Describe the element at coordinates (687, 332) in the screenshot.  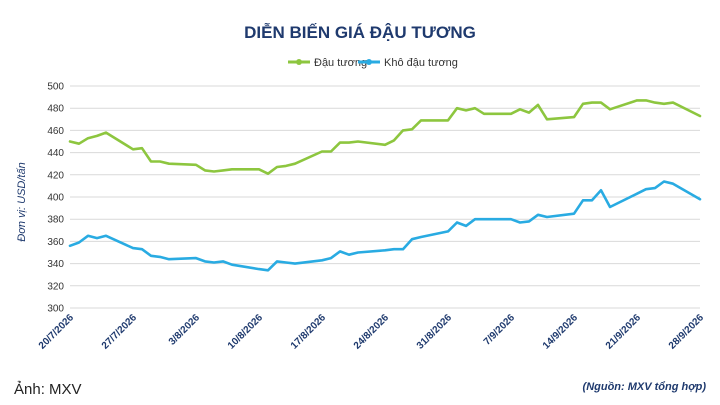
I see `x-tick-label: 28/9/2026` at that location.